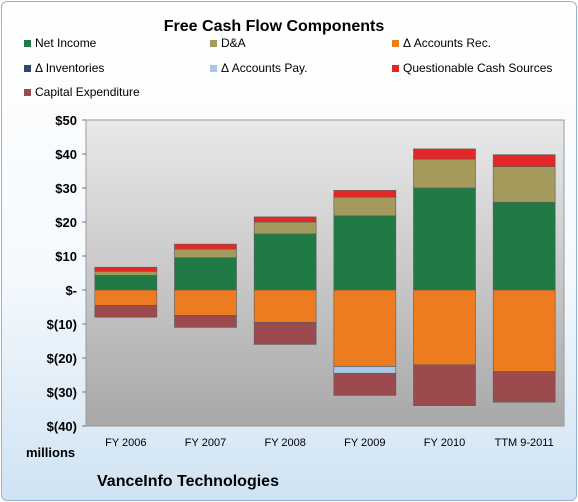 The width and height of the screenshot is (578, 502). I want to click on y-tick-label: $10, so click(66, 256).